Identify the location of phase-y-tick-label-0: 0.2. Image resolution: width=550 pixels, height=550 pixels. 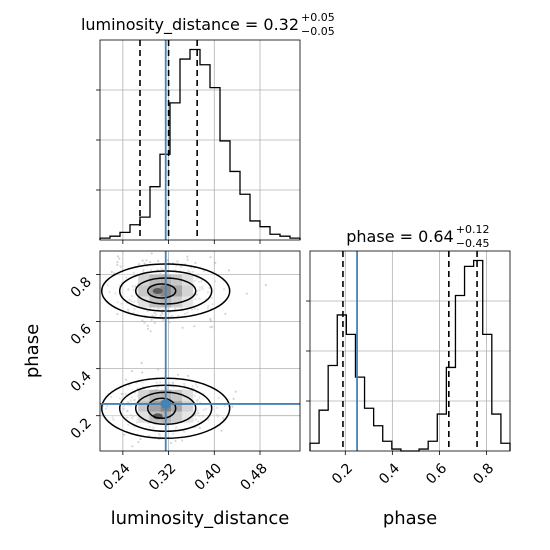
(81, 428).